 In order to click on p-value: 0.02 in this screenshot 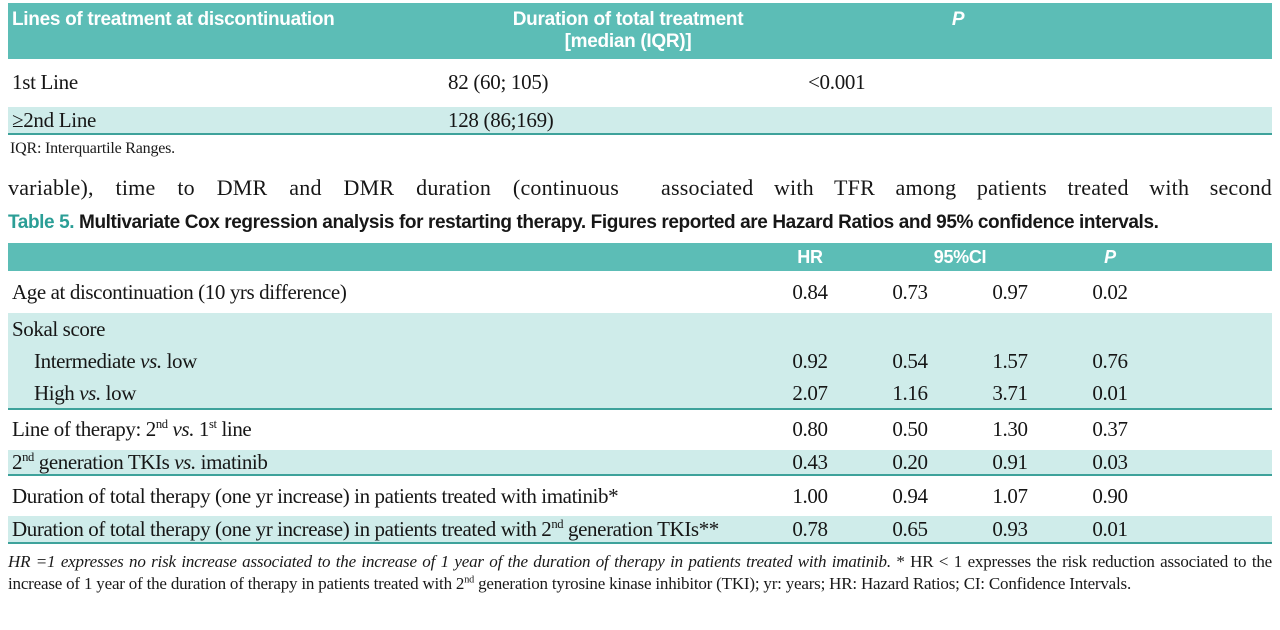, I will do `click(1110, 291)`.